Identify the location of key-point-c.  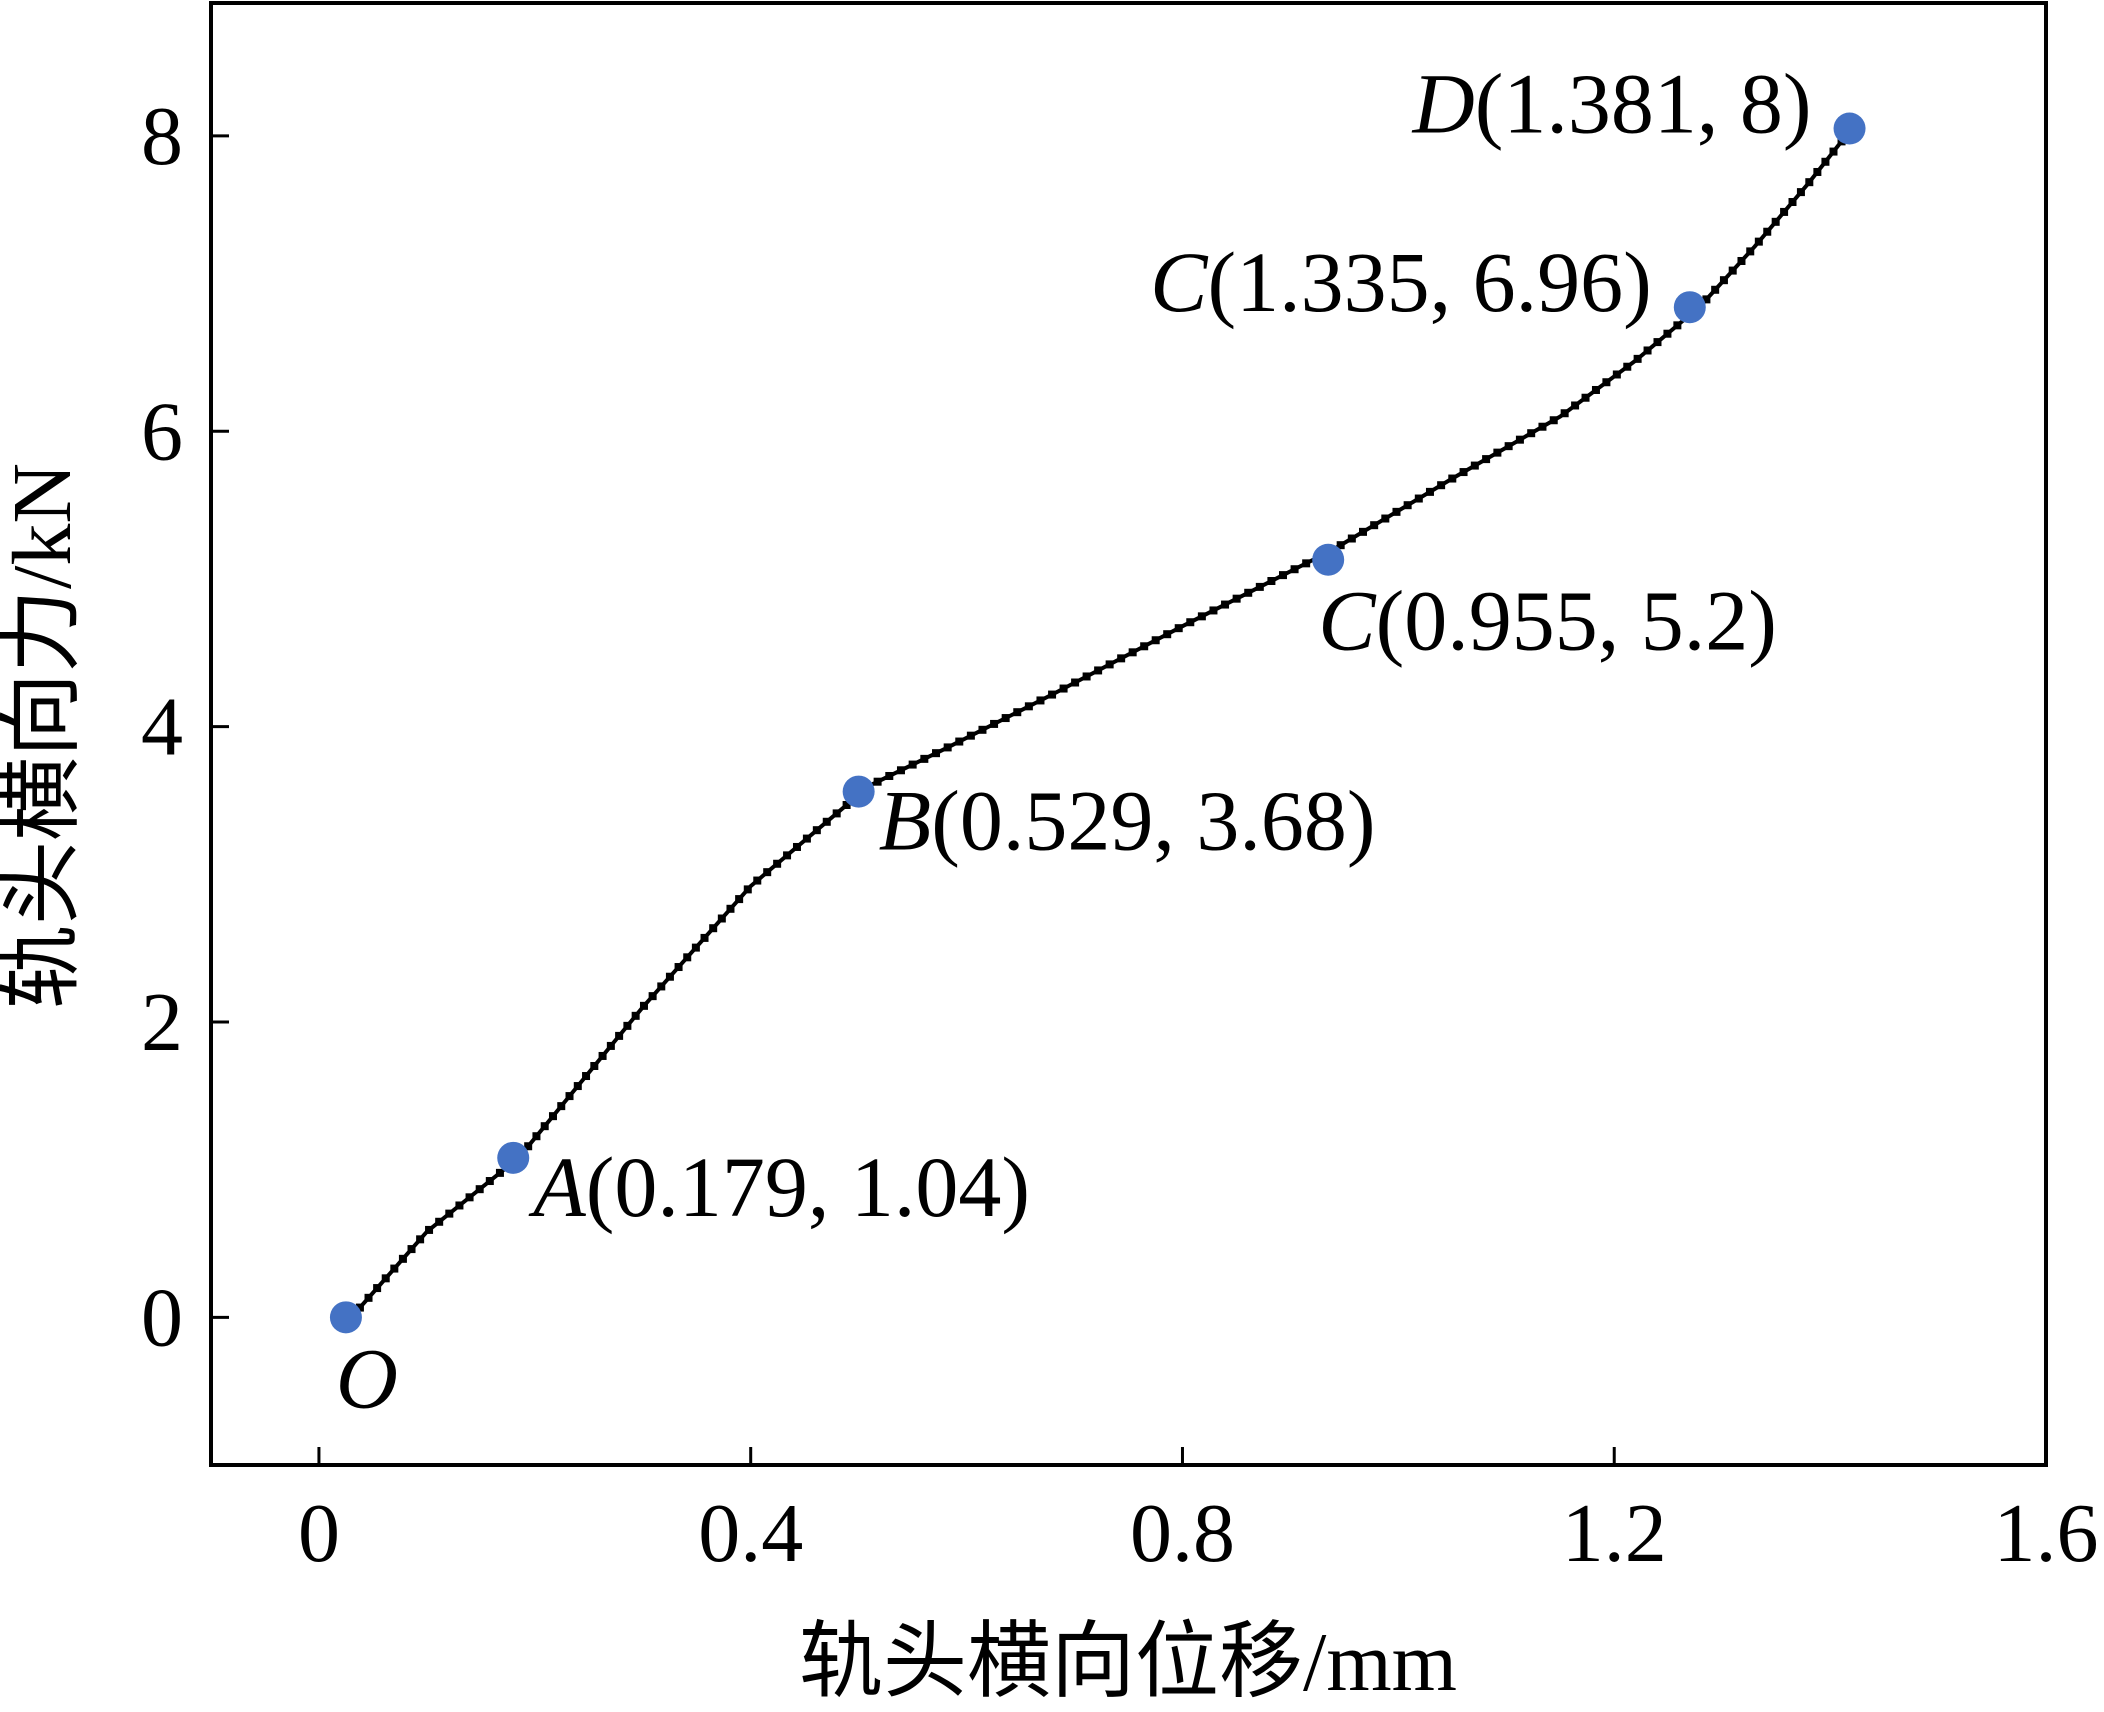
(1689, 307).